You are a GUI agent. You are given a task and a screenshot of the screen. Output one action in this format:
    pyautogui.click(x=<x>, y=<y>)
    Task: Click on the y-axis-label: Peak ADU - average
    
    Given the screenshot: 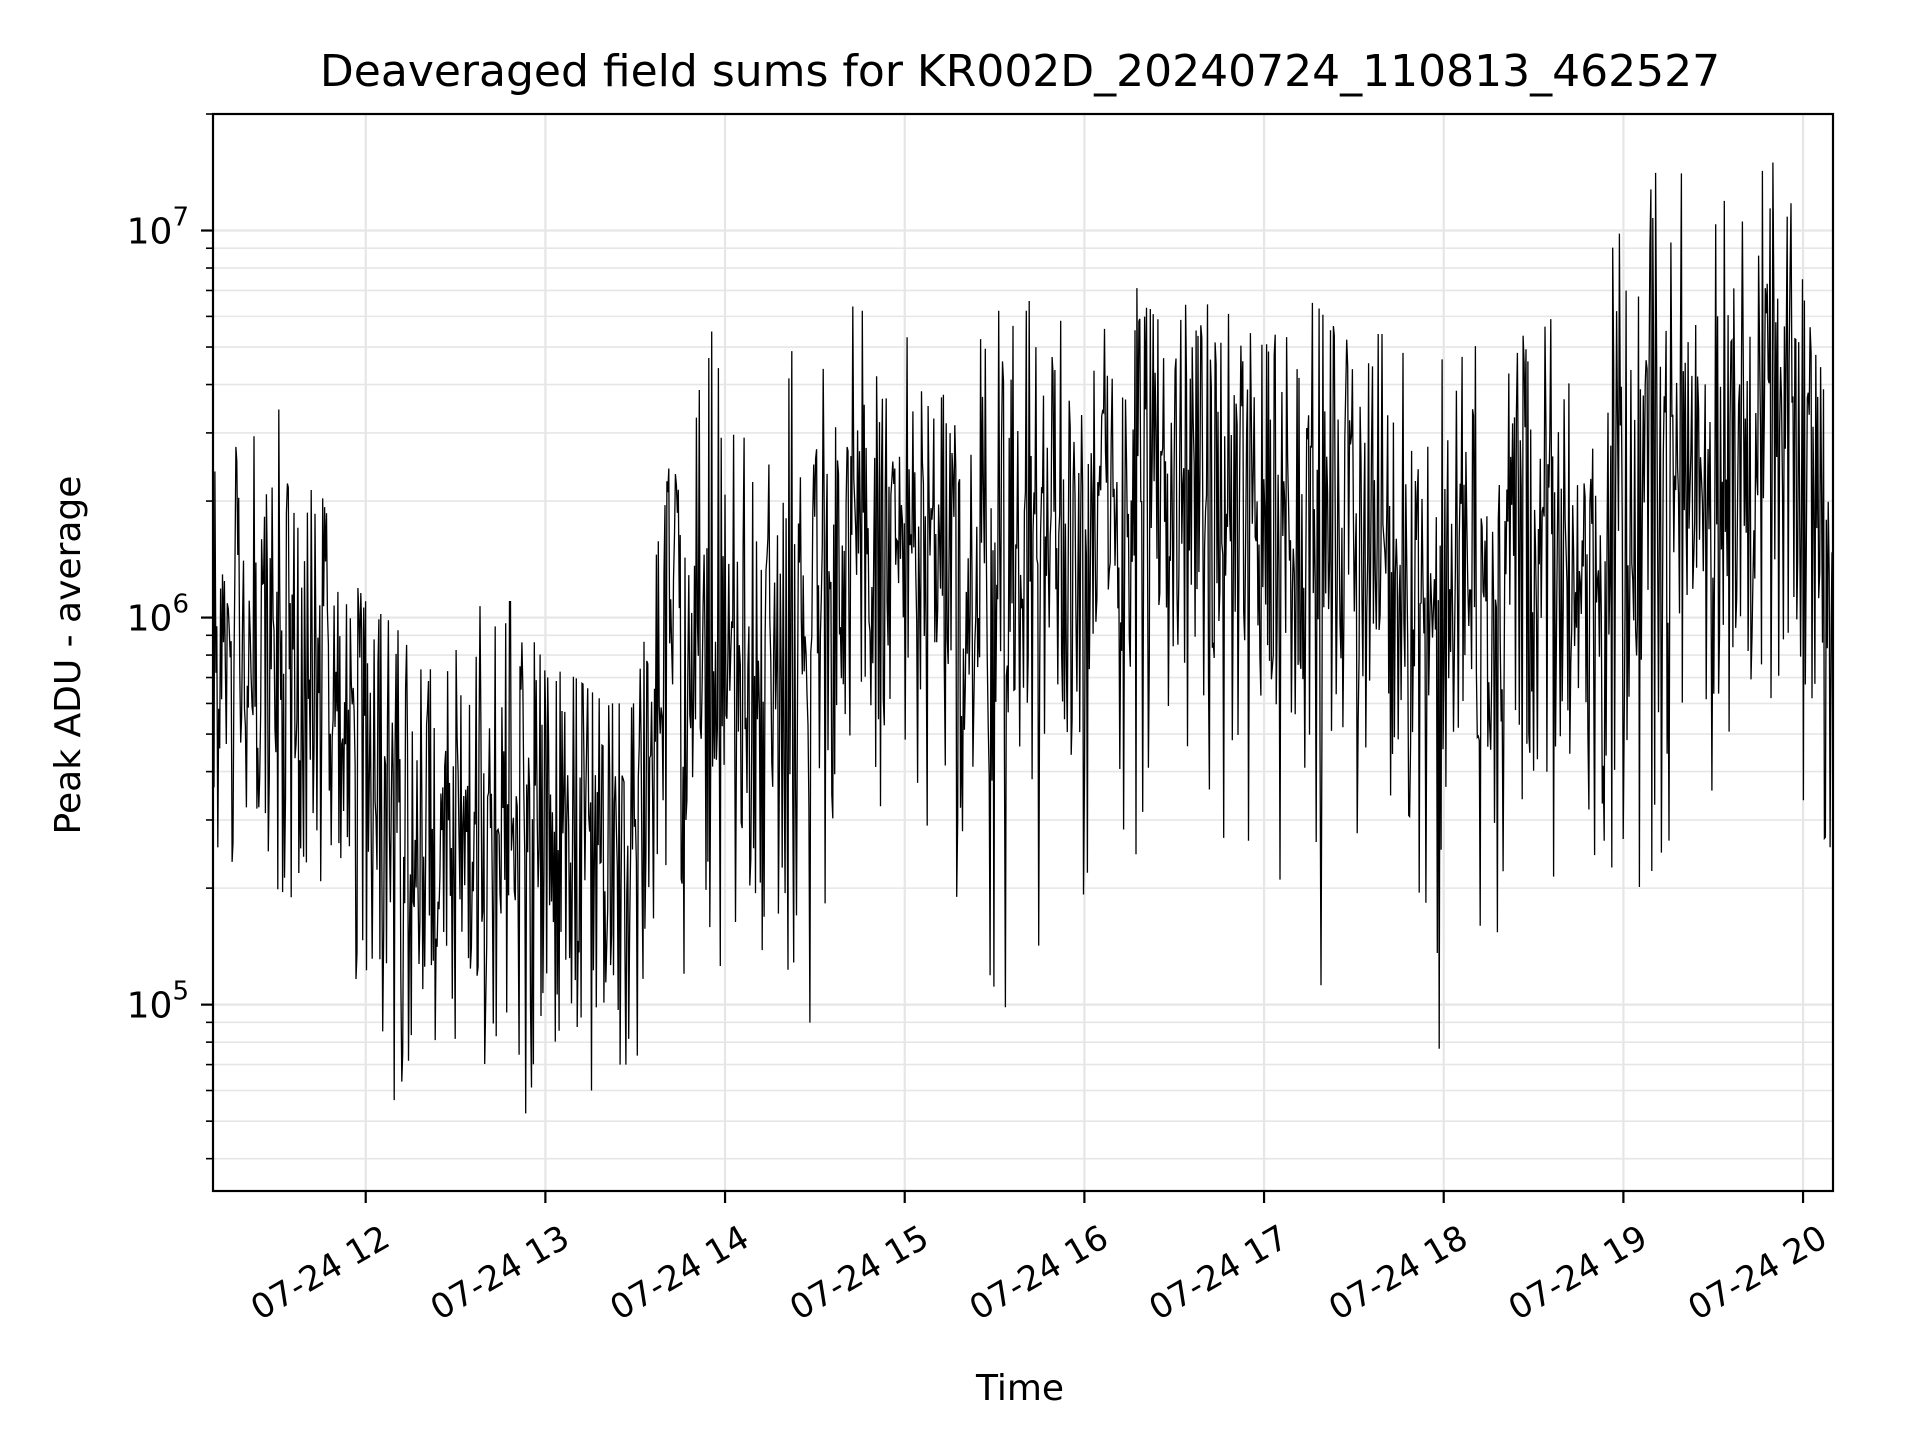 What is the action you would take?
    pyautogui.click(x=68, y=655)
    